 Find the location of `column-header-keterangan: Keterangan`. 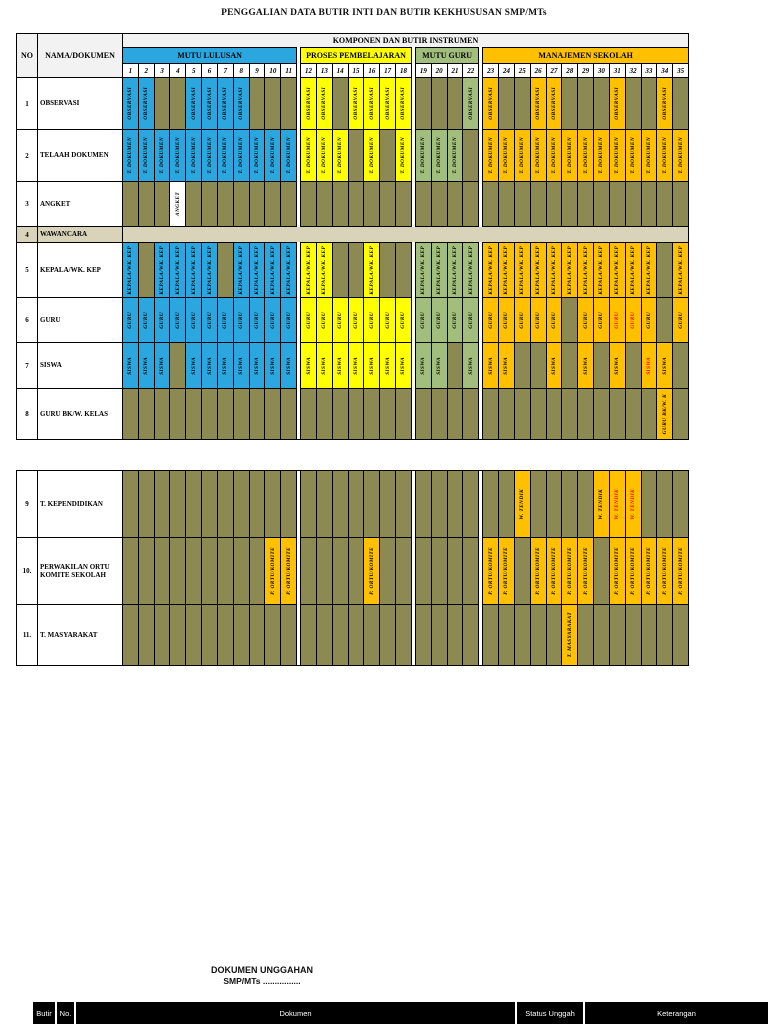

column-header-keterangan: Keterangan is located at coordinates (676, 1013).